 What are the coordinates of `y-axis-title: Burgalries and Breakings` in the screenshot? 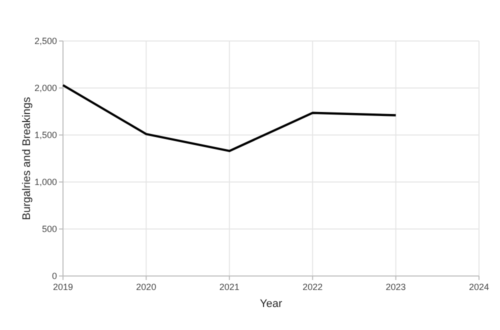 It's located at (27, 158).